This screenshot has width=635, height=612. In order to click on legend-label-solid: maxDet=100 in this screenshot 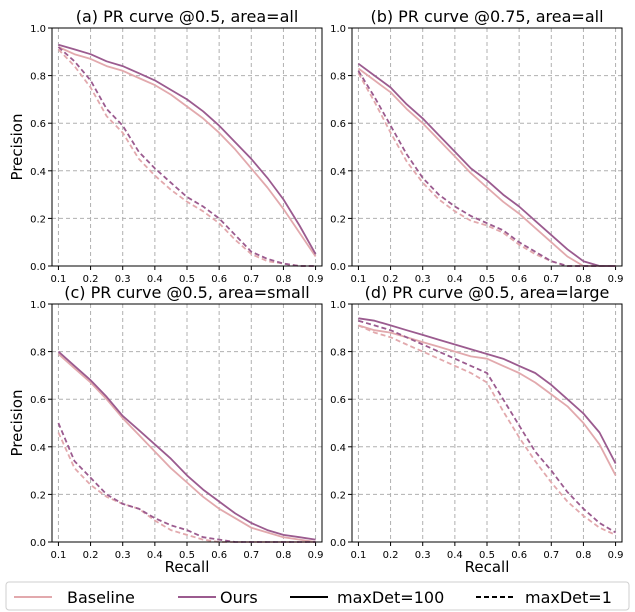, I will do `click(390, 597)`.